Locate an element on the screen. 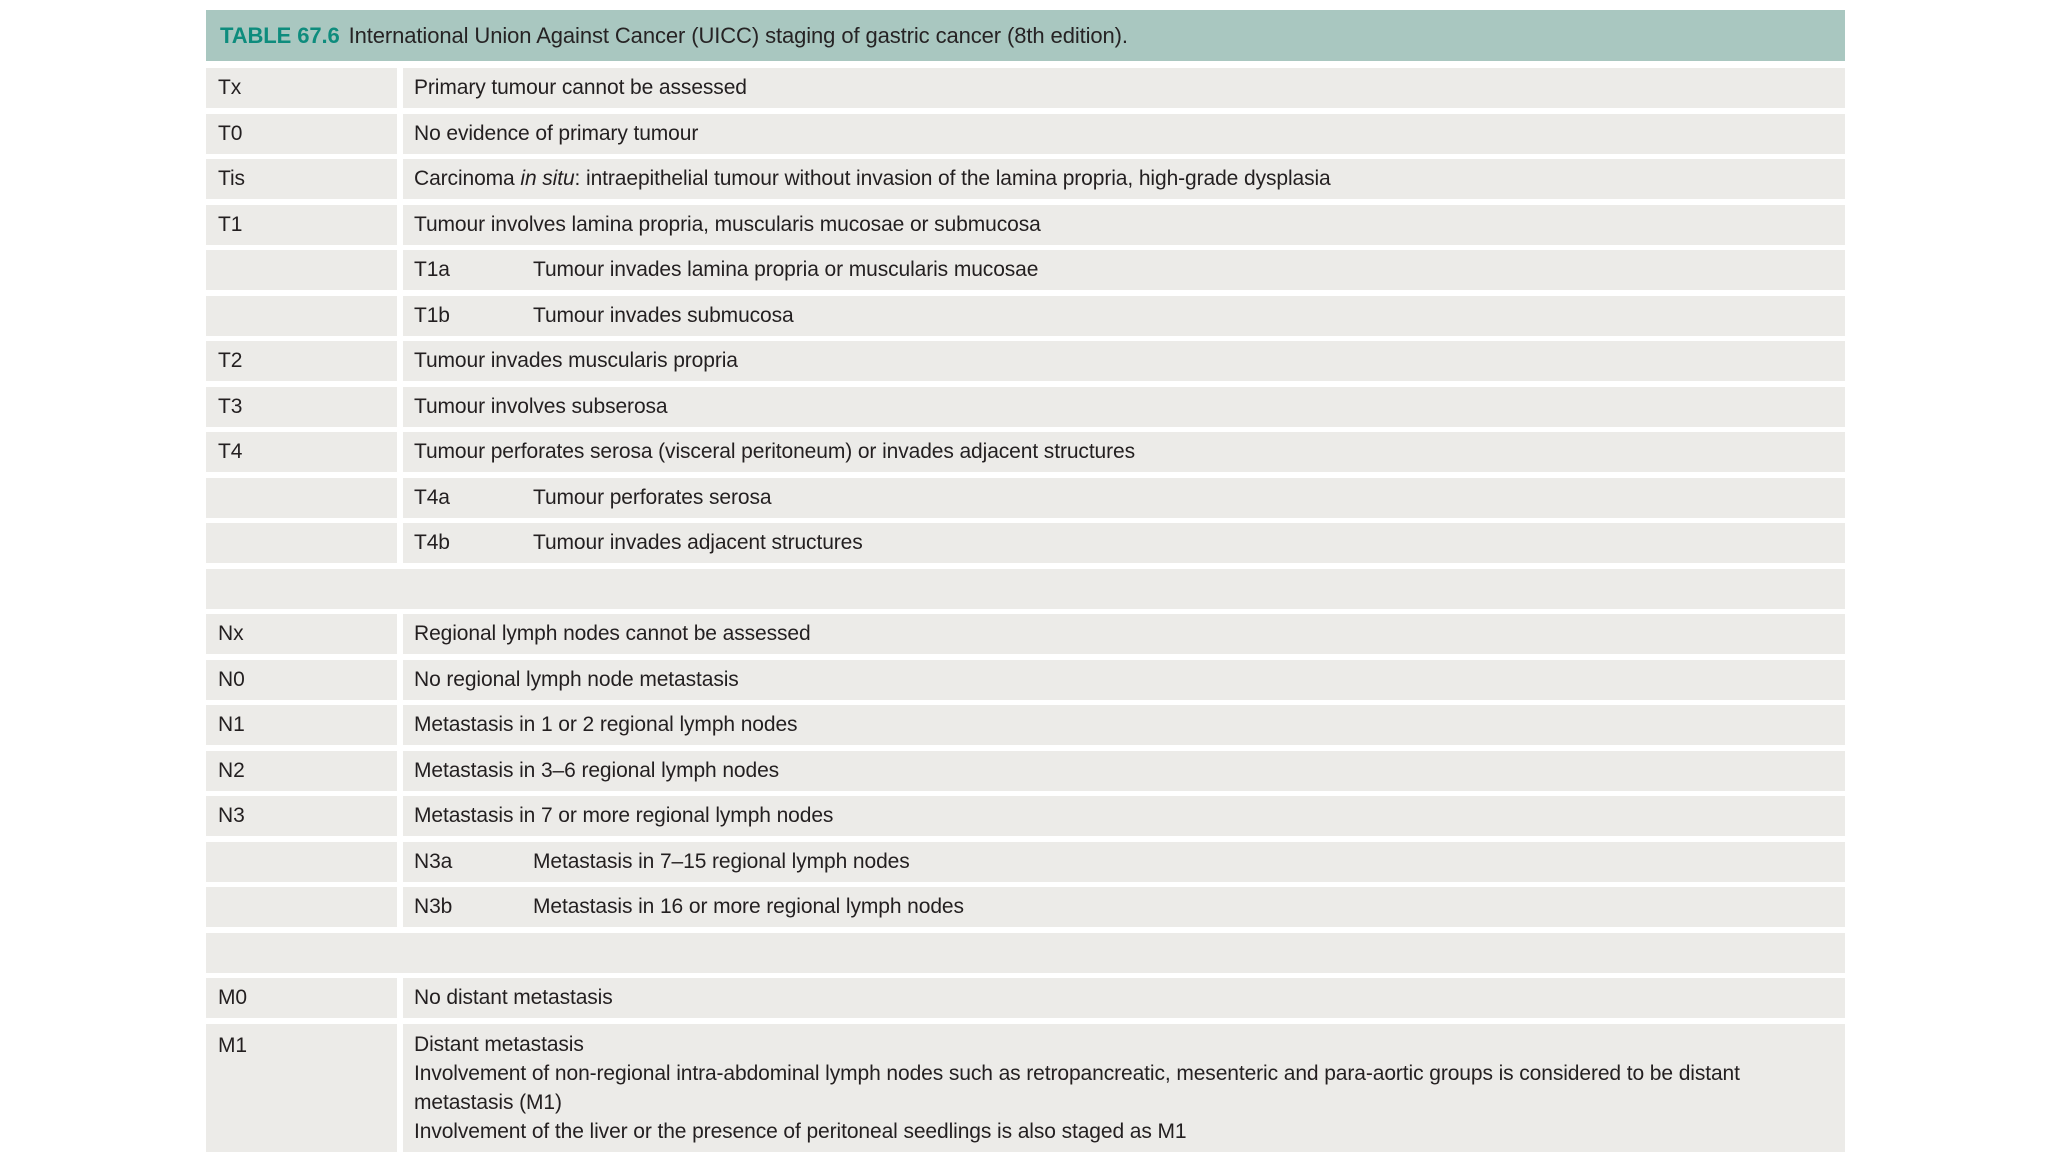 This screenshot has width=2048, height=1152. description-text: Tumour perforates serosa is located at coordinates (652, 497).